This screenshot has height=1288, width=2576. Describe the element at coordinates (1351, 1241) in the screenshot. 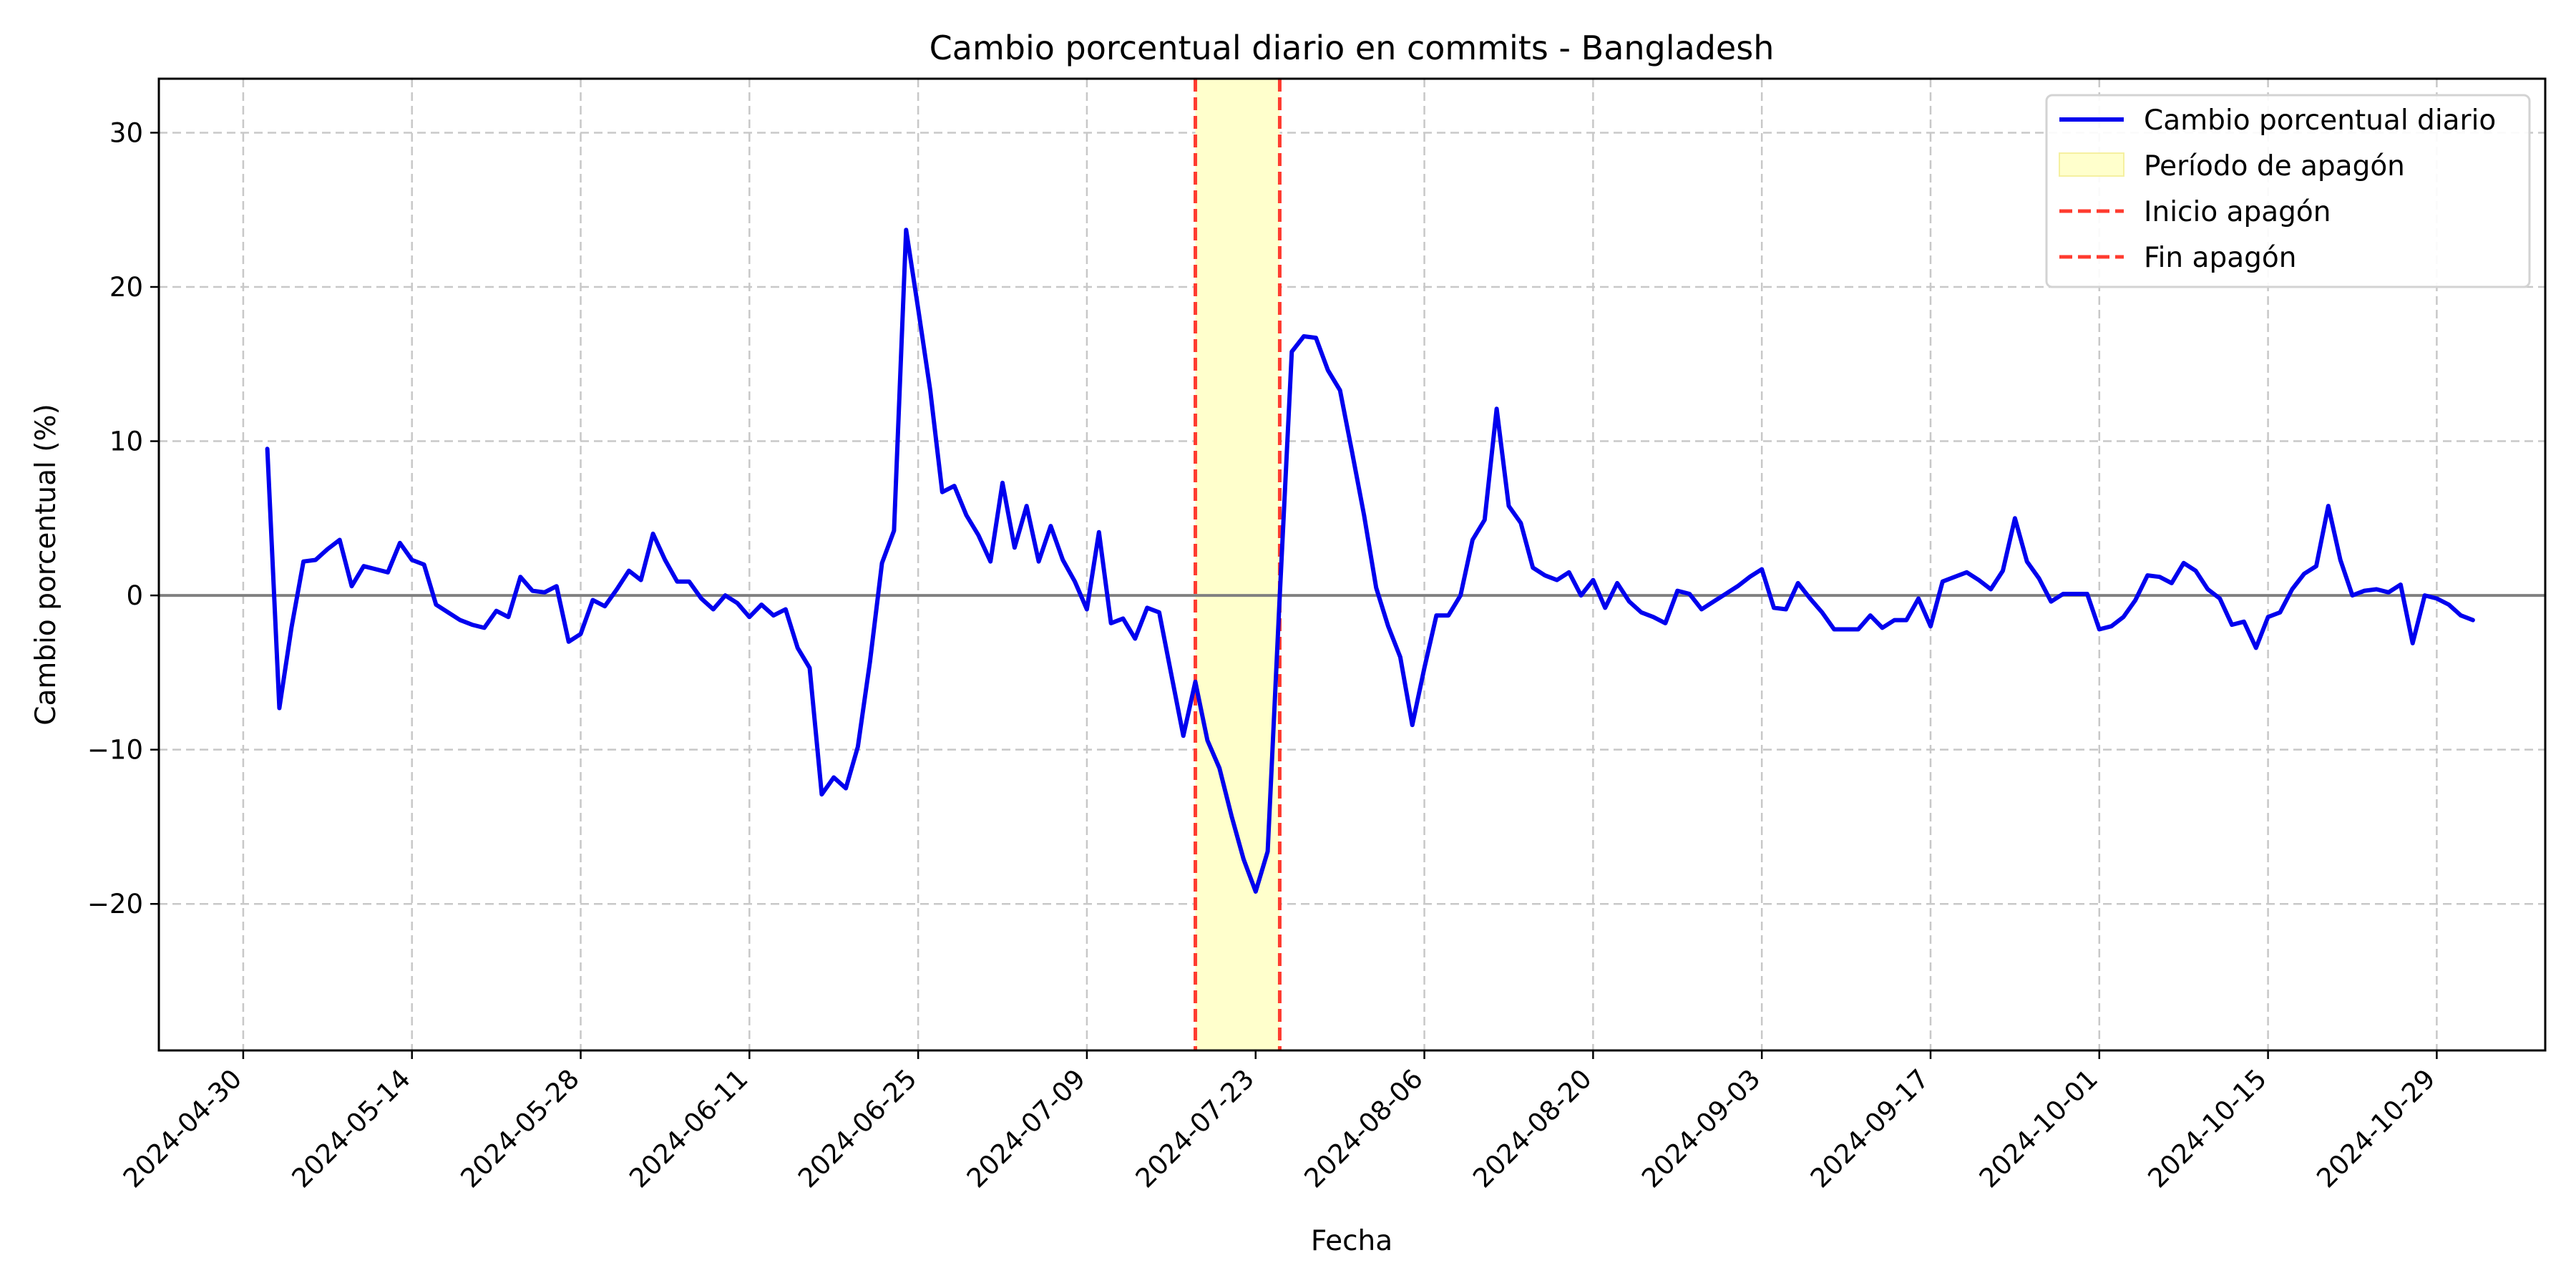

I see `x-axis-label: Fecha` at that location.